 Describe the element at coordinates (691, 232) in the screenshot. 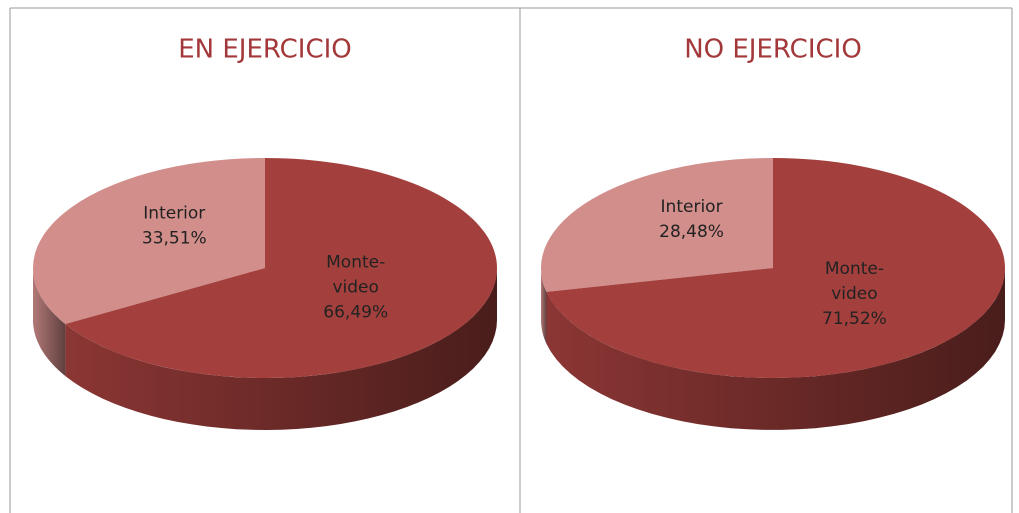

I see `value-label: 28,48%` at that location.